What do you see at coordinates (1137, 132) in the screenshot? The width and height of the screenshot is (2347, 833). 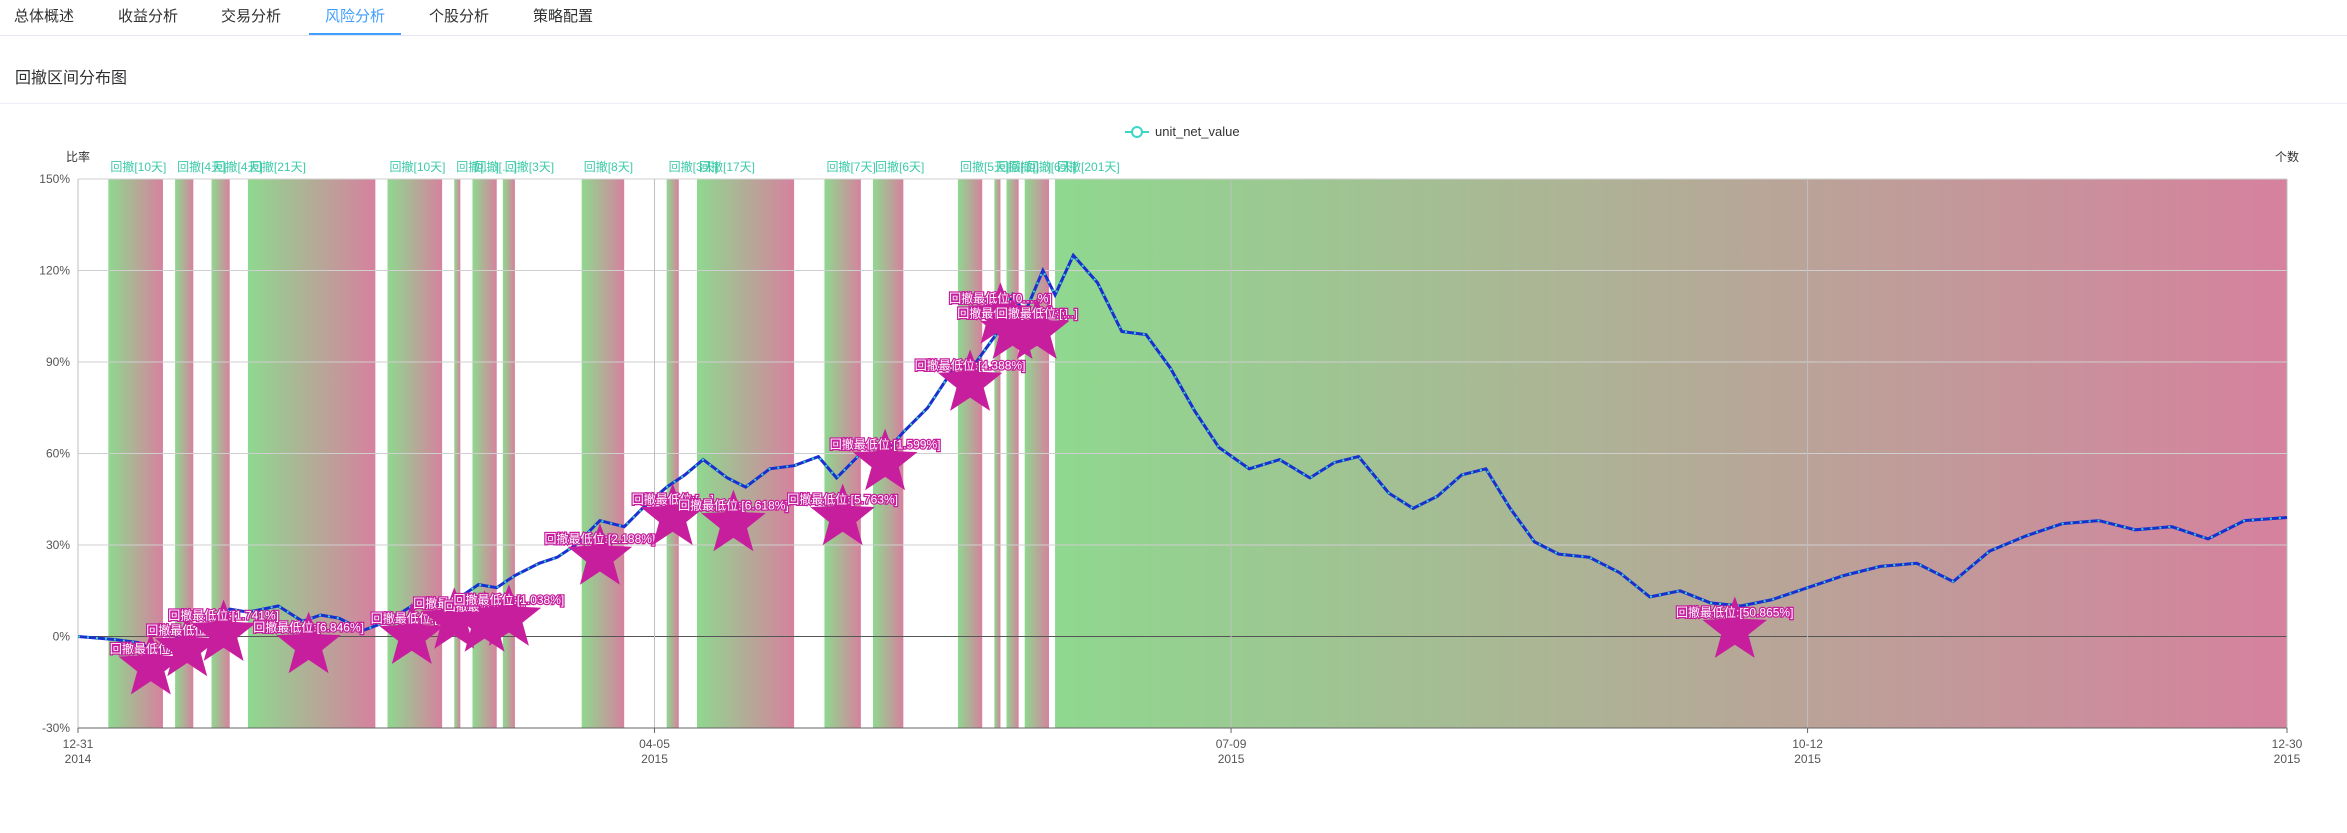 I see `legend-marker` at bounding box center [1137, 132].